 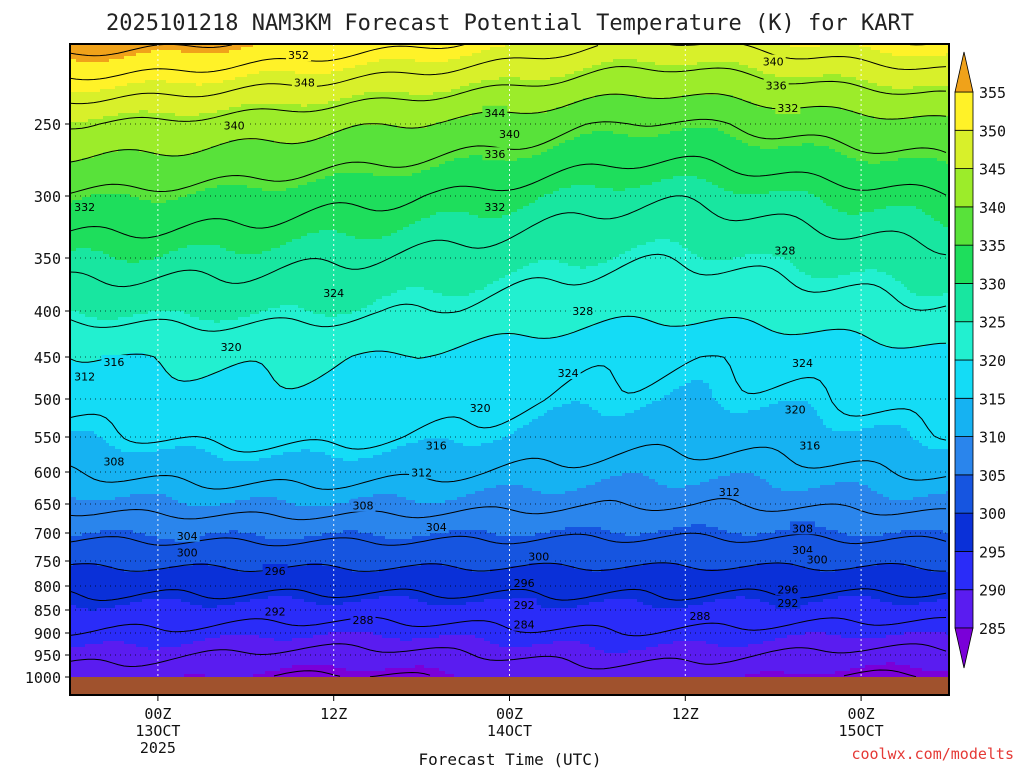 I want to click on contour-label-10: 332, so click(x=495, y=207).